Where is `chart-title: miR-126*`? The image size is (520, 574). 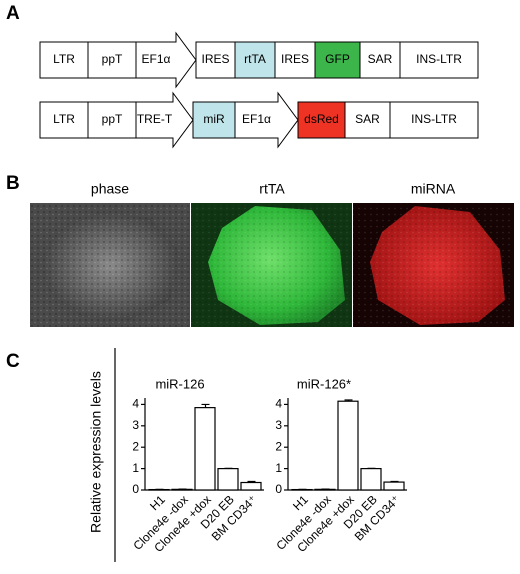
chart-title: miR-126* is located at coordinates (324, 383).